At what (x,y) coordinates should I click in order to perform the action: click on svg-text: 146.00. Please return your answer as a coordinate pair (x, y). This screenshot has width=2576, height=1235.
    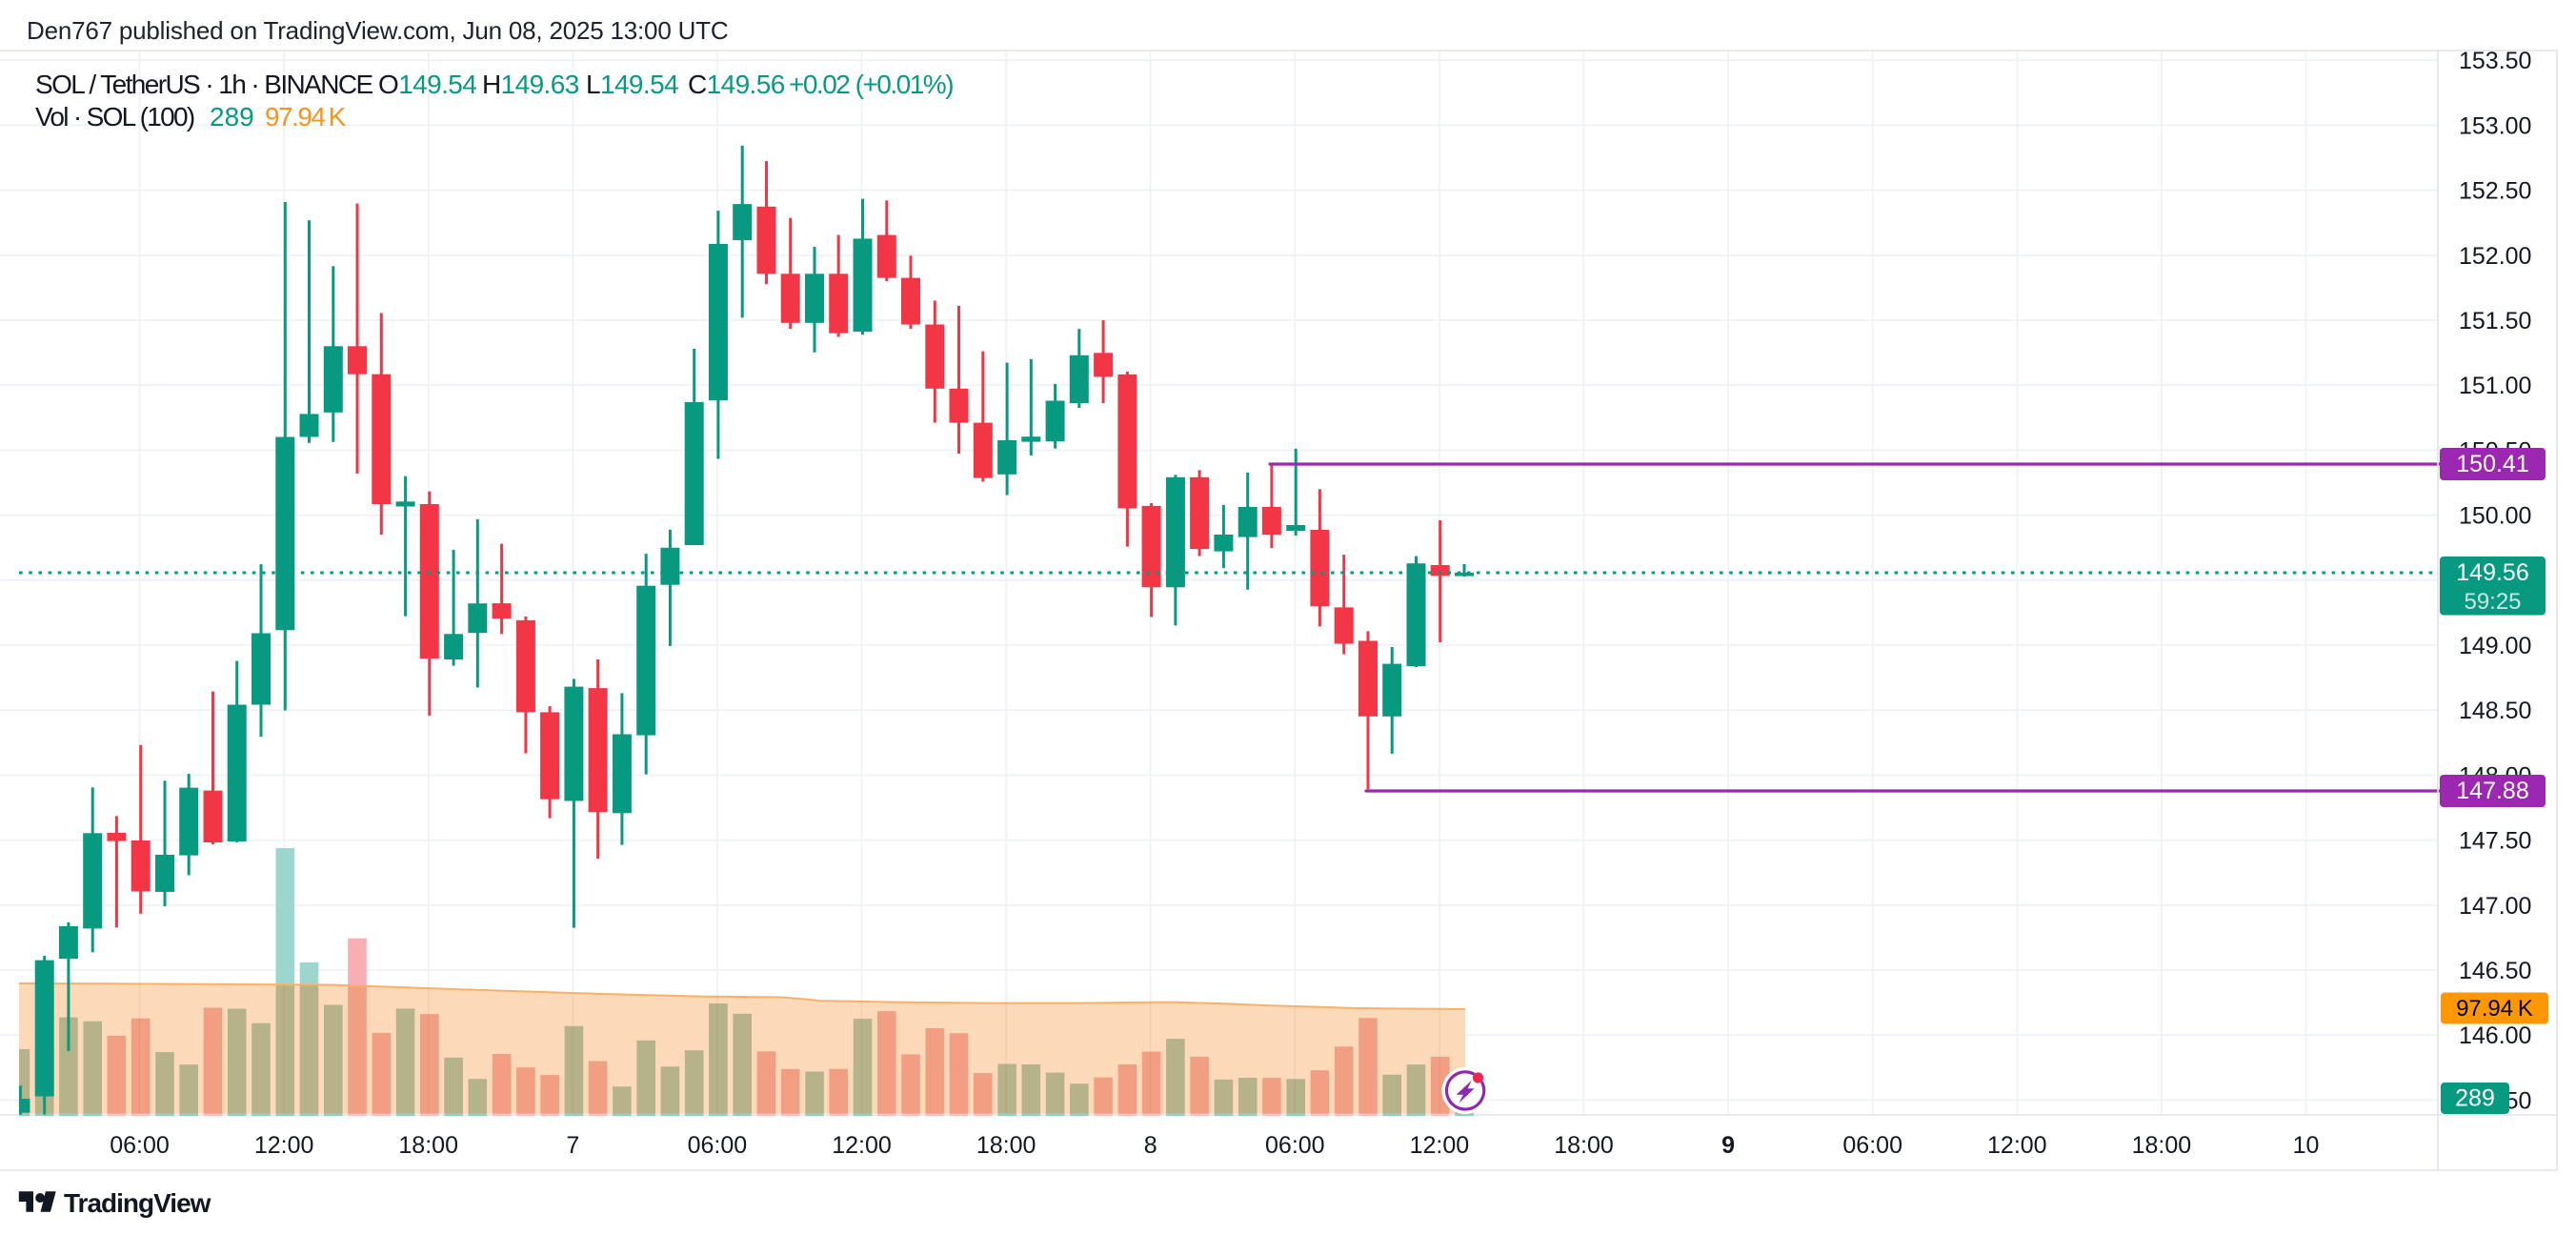
    Looking at the image, I should click on (2495, 1035).